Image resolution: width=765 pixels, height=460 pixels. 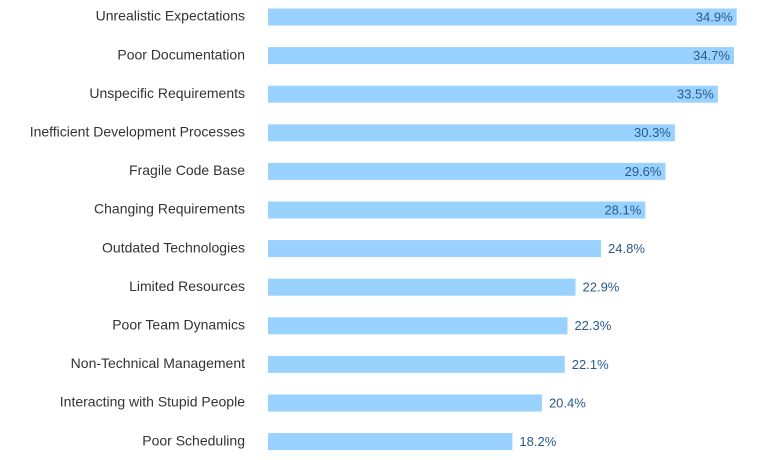 I want to click on category-label: Poor Team Dynamics, so click(x=178, y=325).